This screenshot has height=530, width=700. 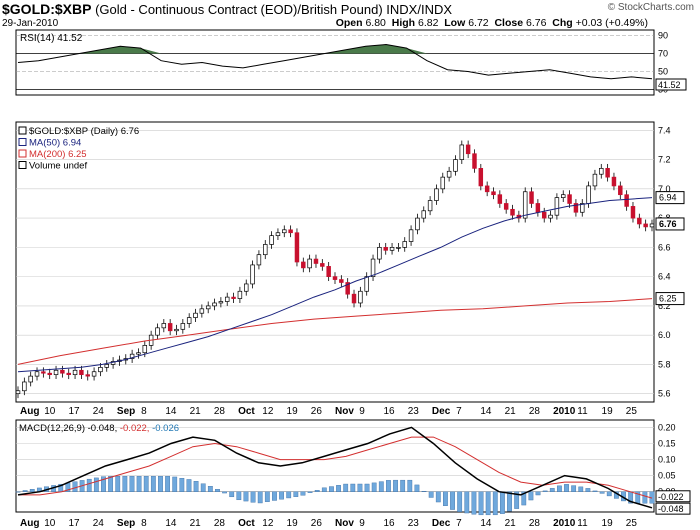 I want to click on macd-value: -0.022,, so click(x=136, y=428).